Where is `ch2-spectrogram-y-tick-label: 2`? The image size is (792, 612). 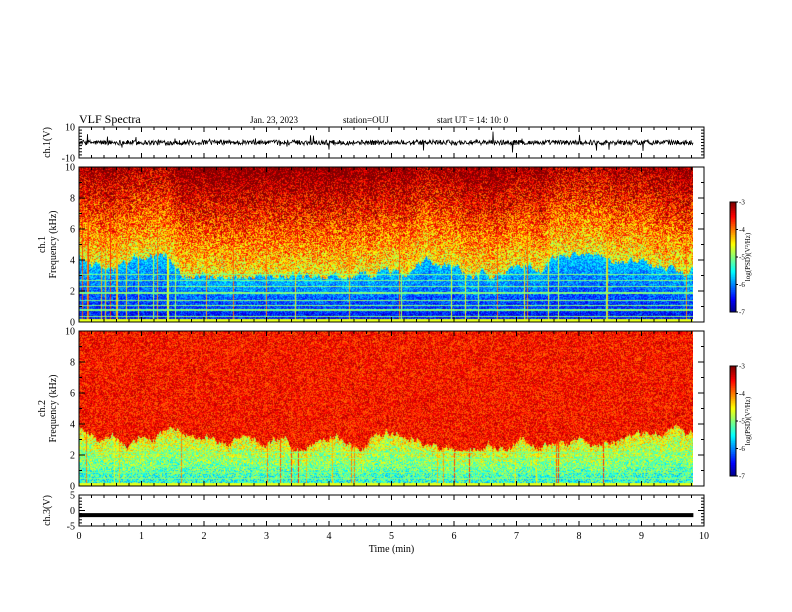
ch2-spectrogram-y-tick-label: 2 is located at coordinates (72, 456).